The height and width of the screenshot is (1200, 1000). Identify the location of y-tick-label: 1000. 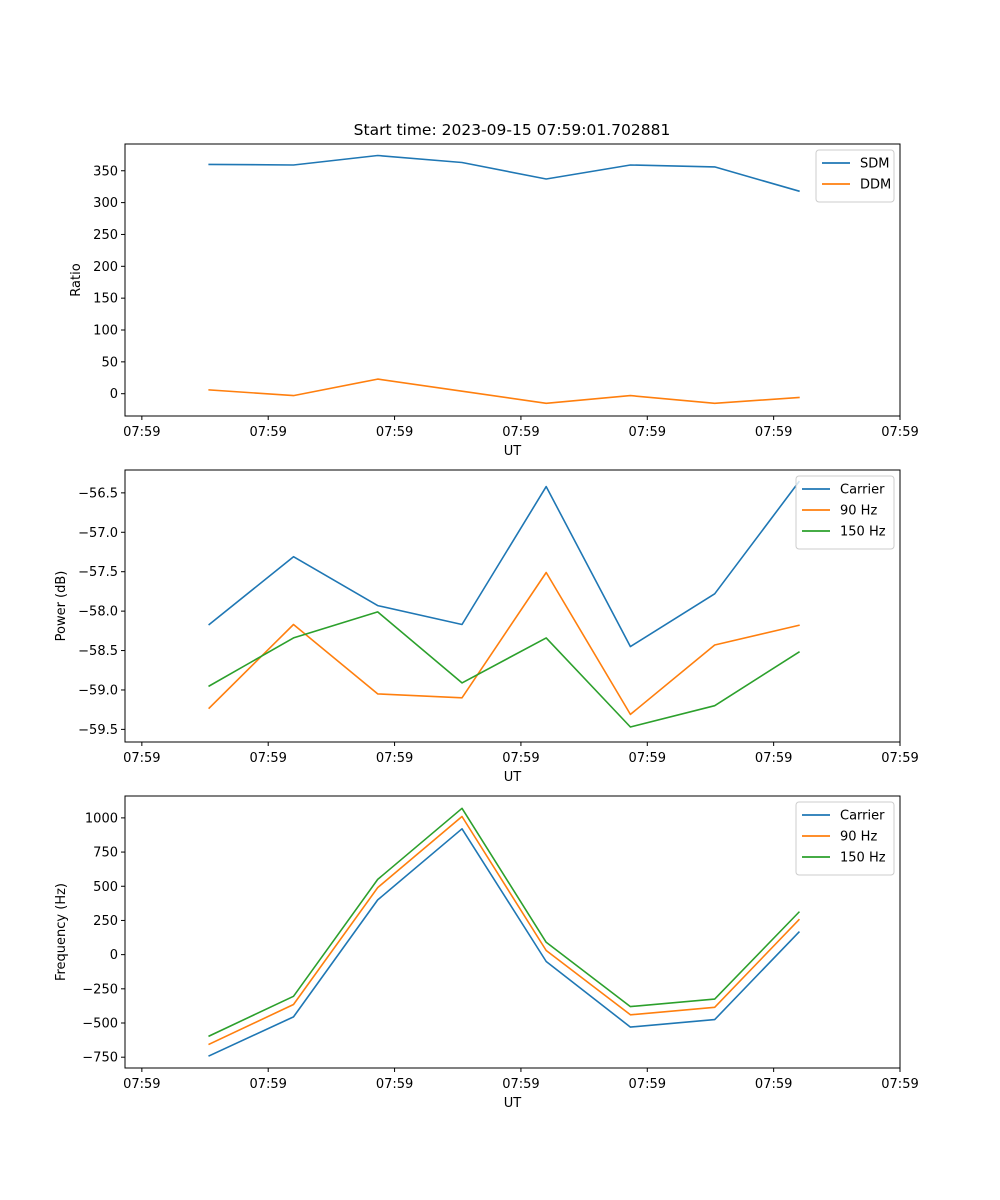
(101, 818).